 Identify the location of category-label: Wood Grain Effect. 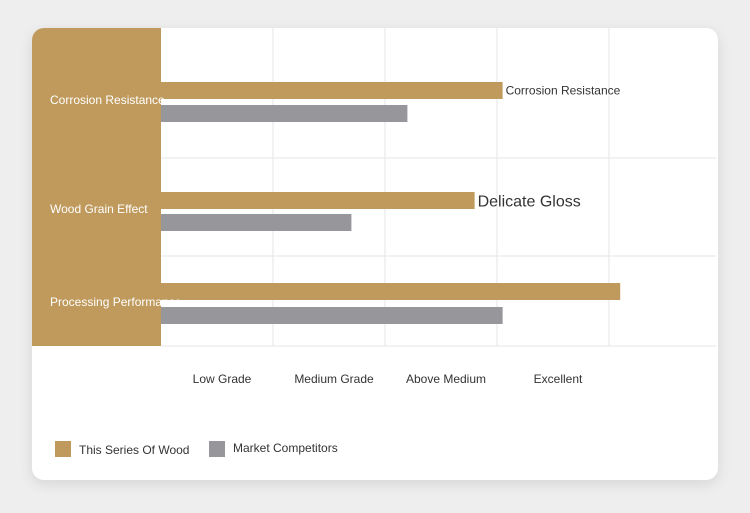
(99, 209).